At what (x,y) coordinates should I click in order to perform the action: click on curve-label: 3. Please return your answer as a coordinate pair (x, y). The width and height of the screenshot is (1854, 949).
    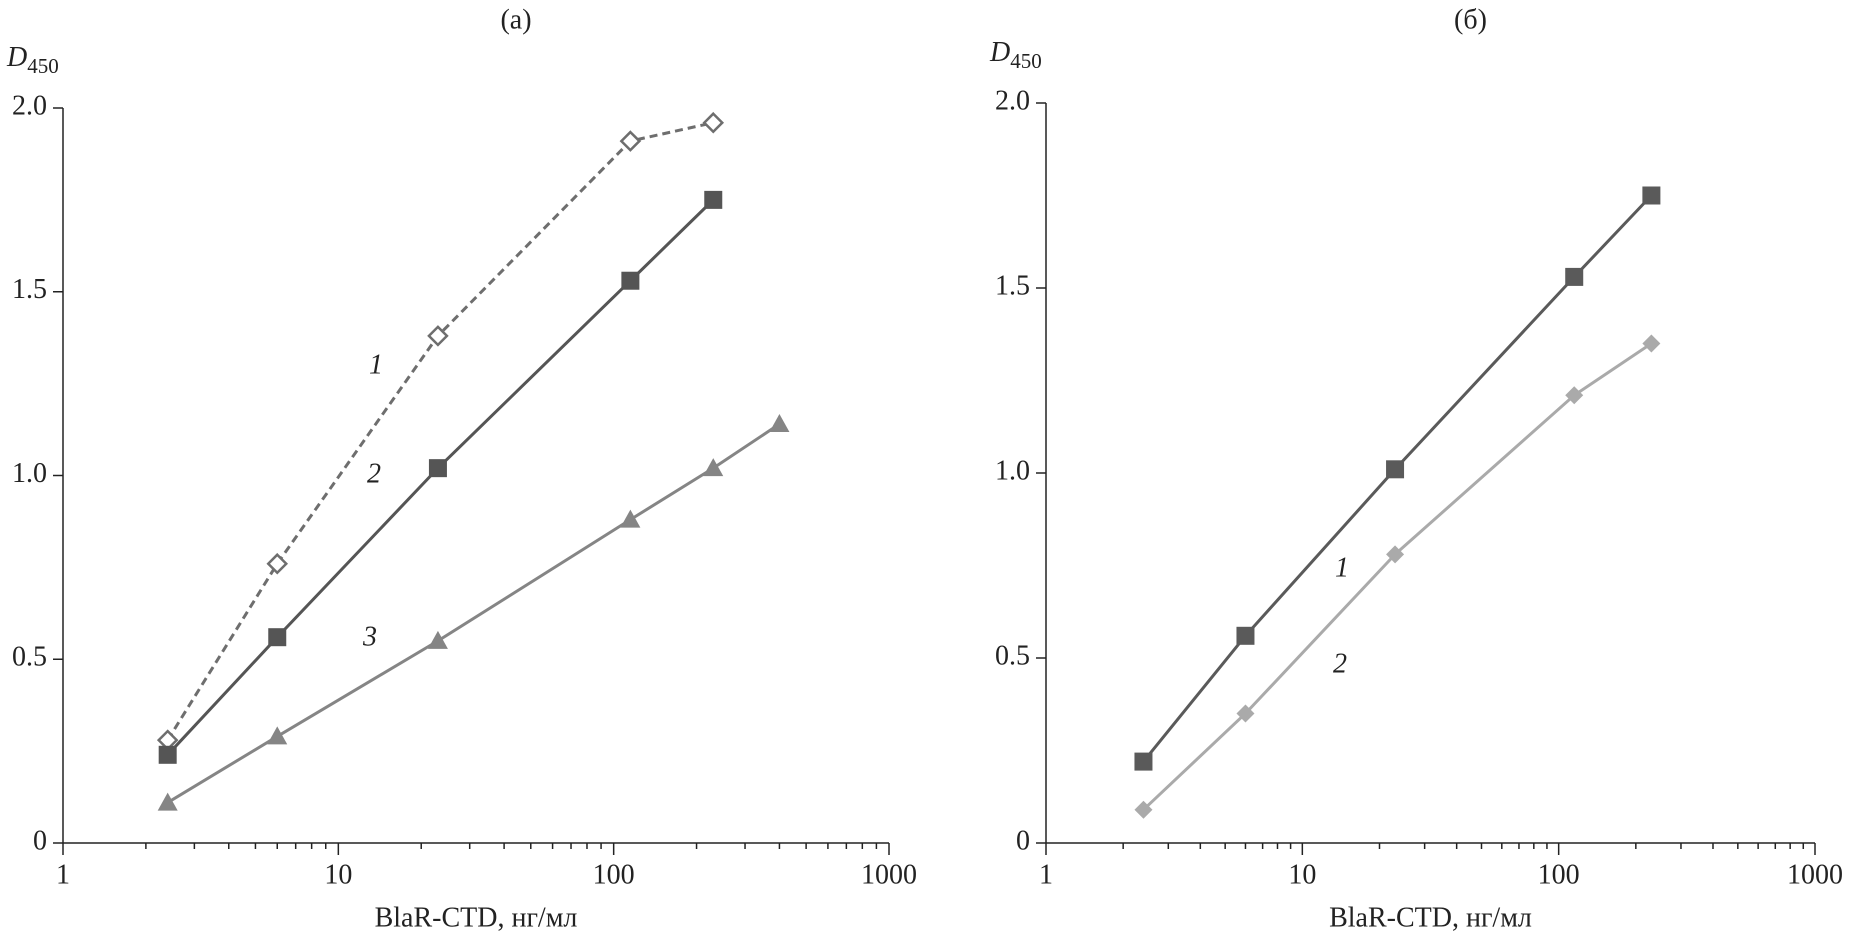
    Looking at the image, I should click on (369, 636).